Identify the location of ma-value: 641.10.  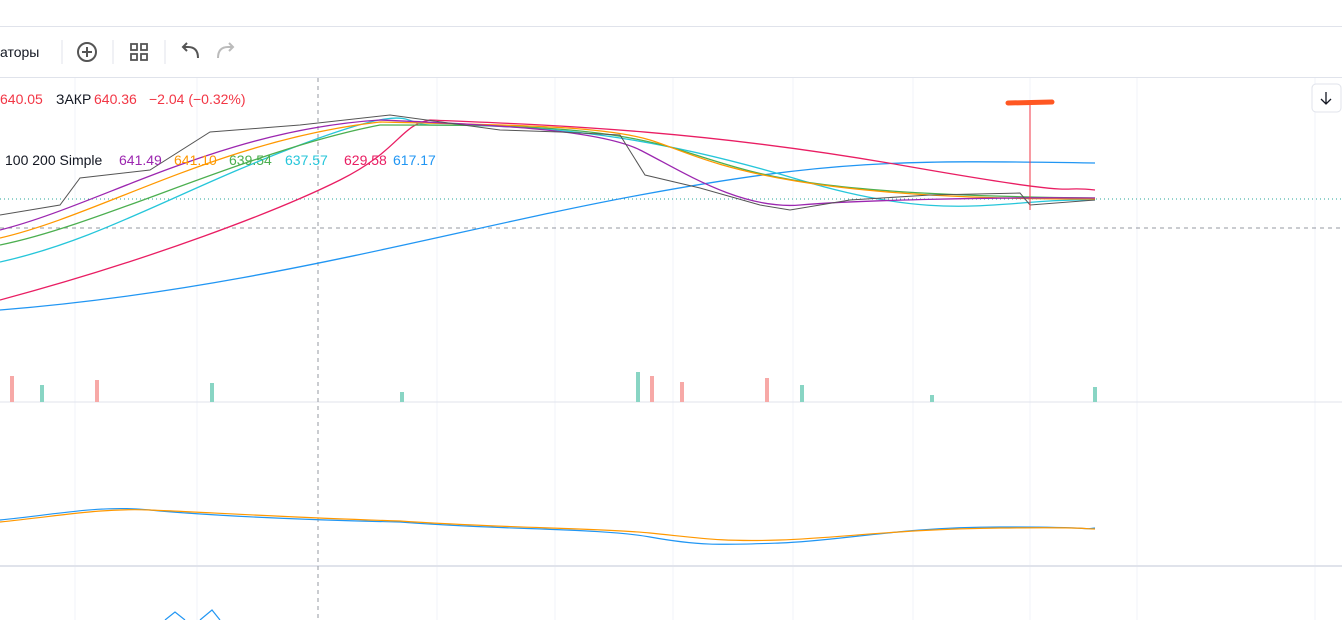
(195, 160).